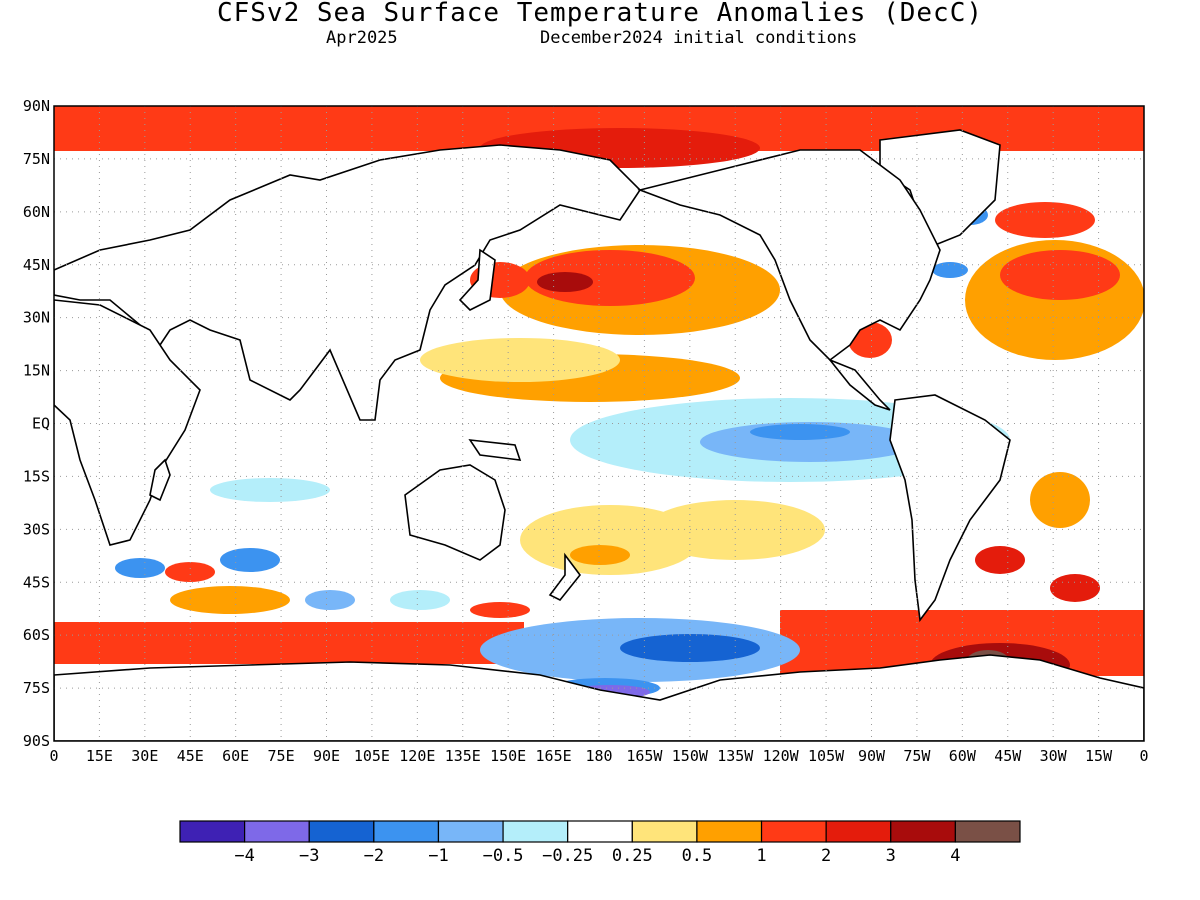  Describe the element at coordinates (36, 265) in the screenshot. I see `lat-label: 45N` at that location.